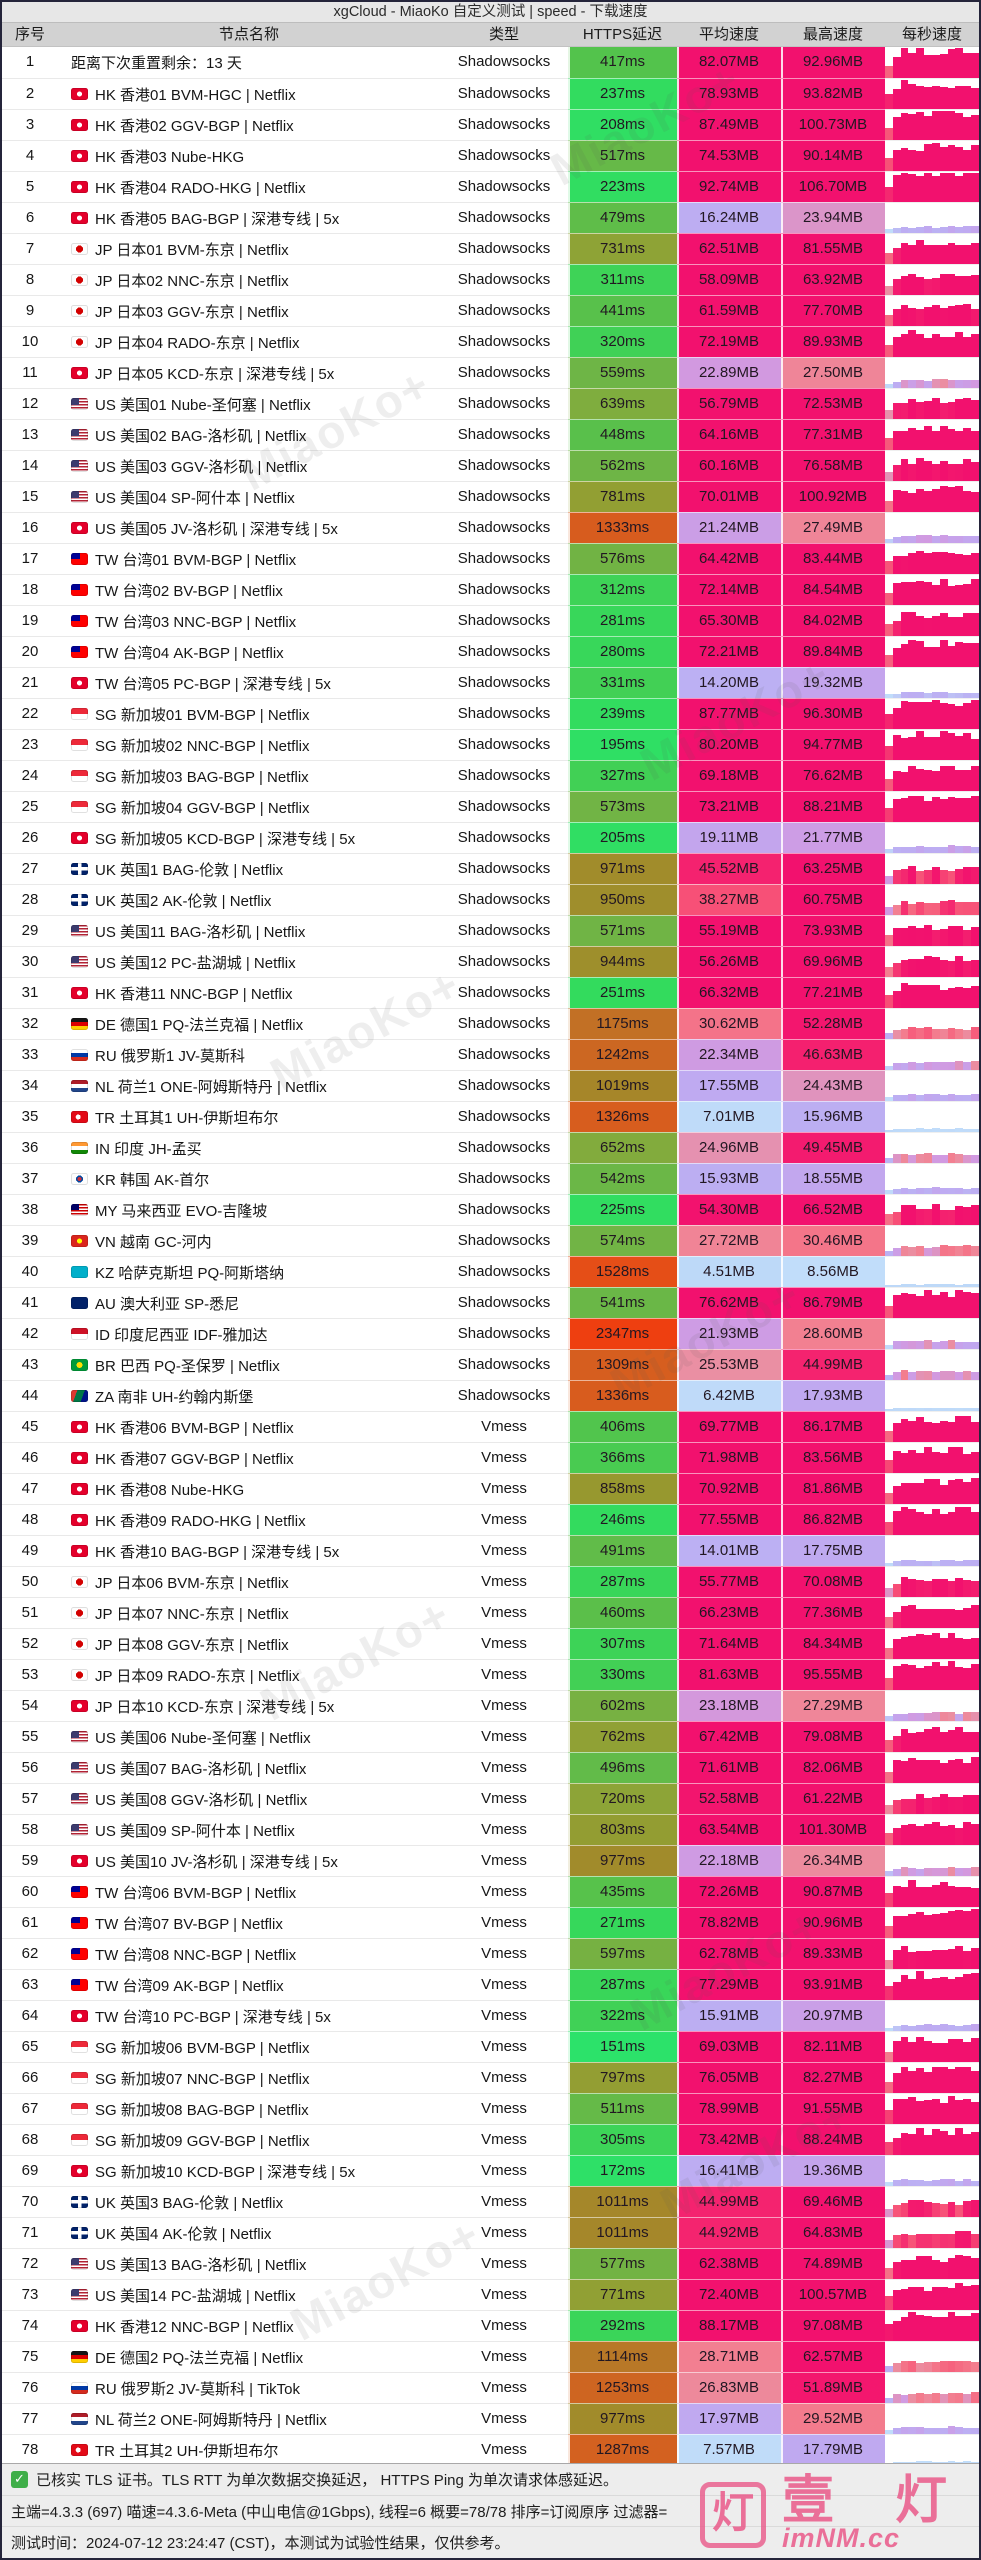 The width and height of the screenshot is (981, 2560). I want to click on uk-flag-icon, so click(79, 2233).